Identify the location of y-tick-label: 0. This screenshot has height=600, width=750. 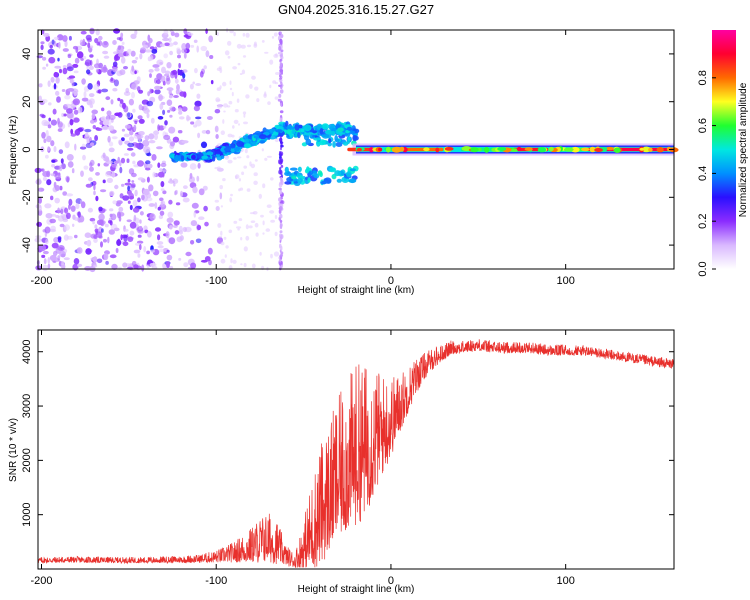
(27, 149).